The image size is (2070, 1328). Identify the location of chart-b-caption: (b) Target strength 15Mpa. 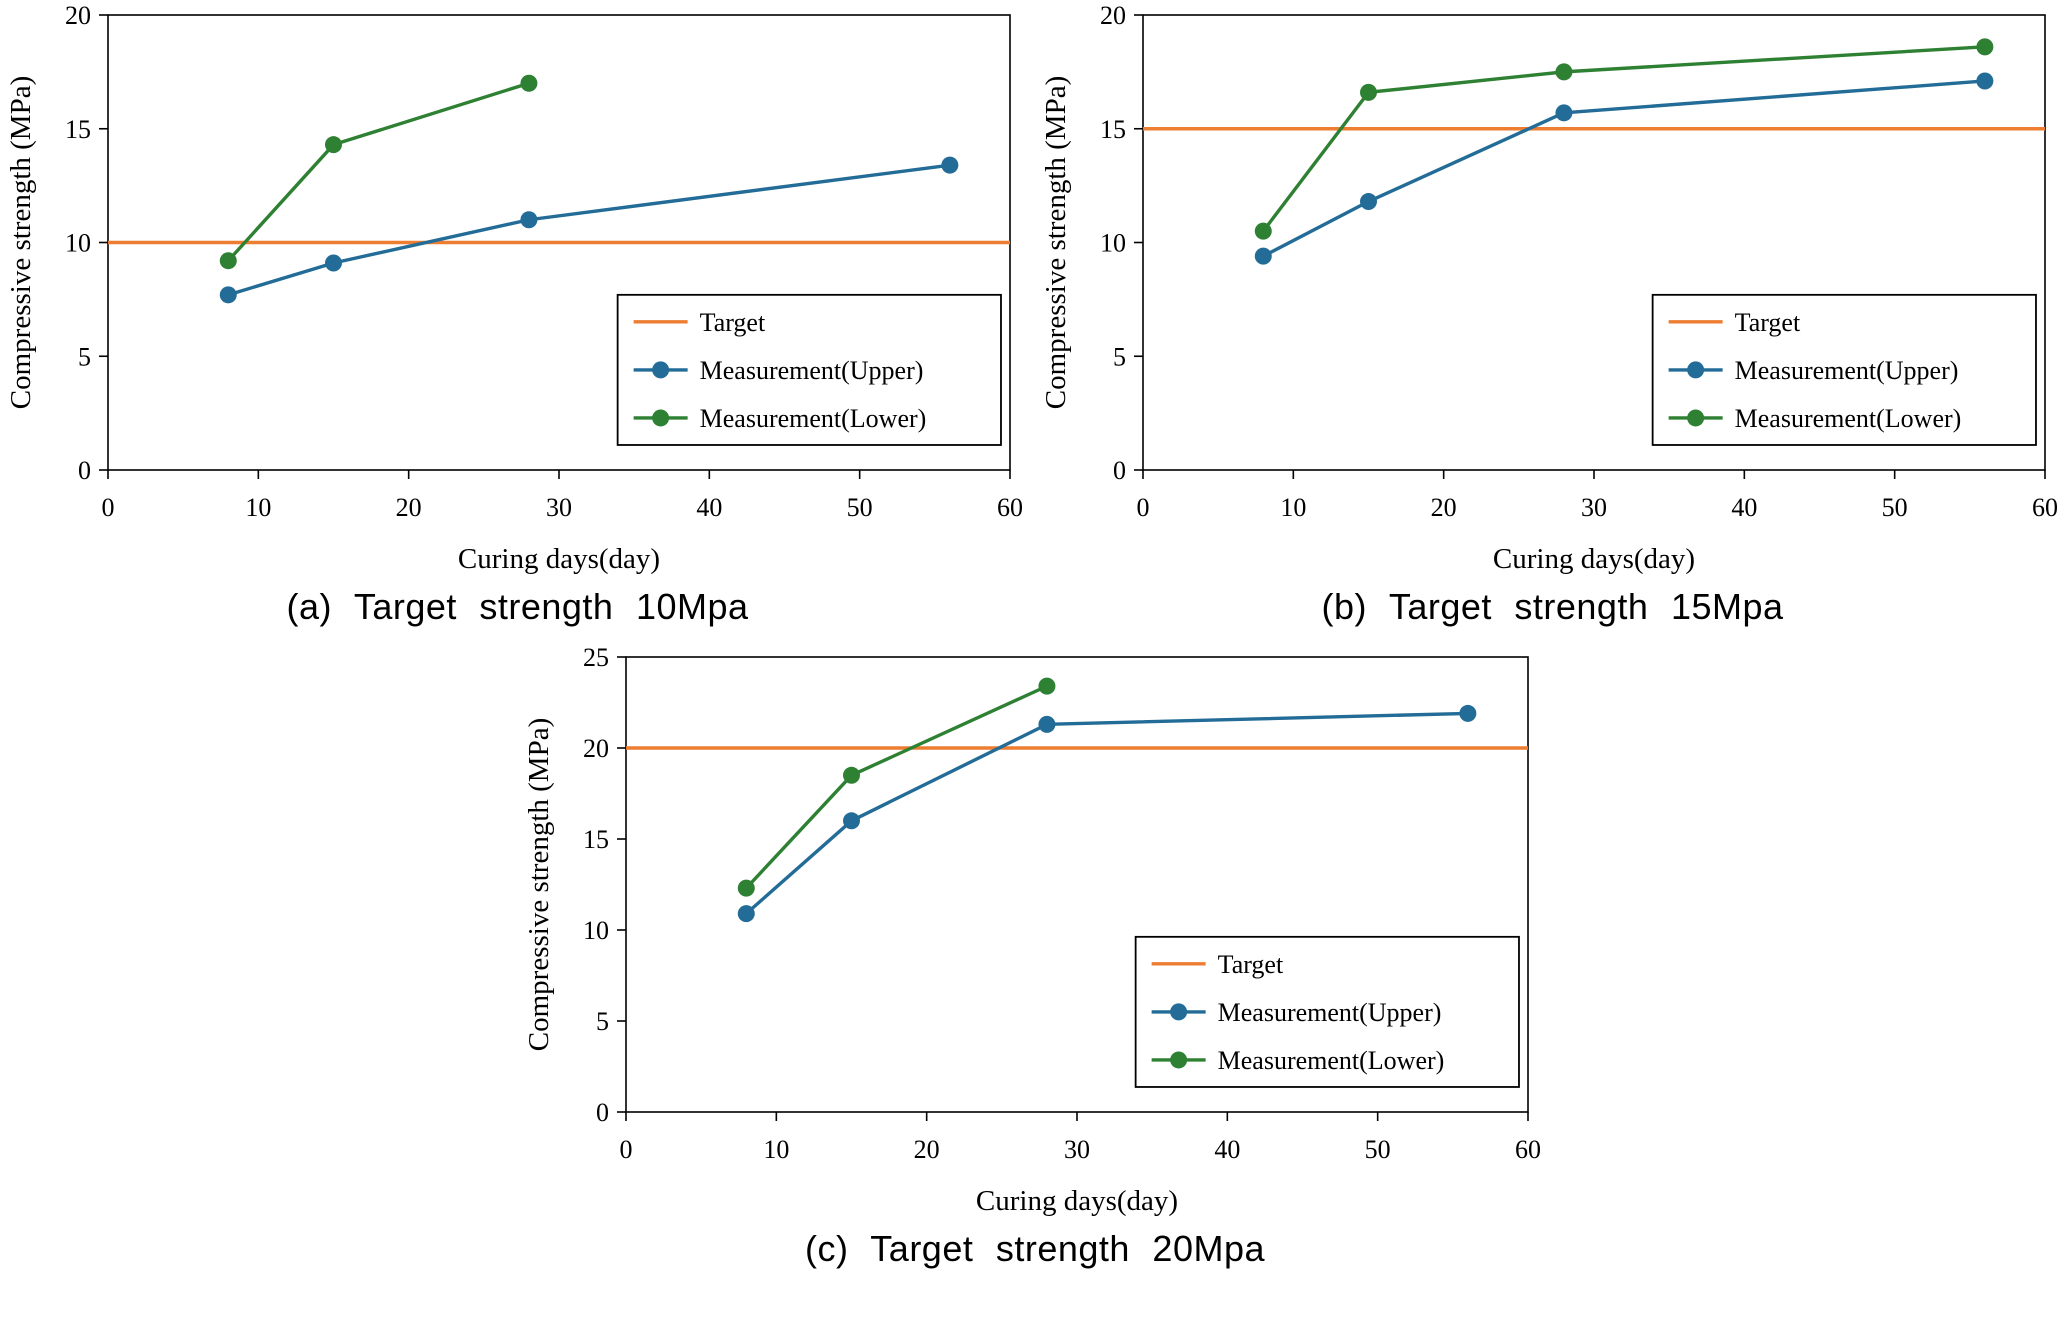
(1552, 606).